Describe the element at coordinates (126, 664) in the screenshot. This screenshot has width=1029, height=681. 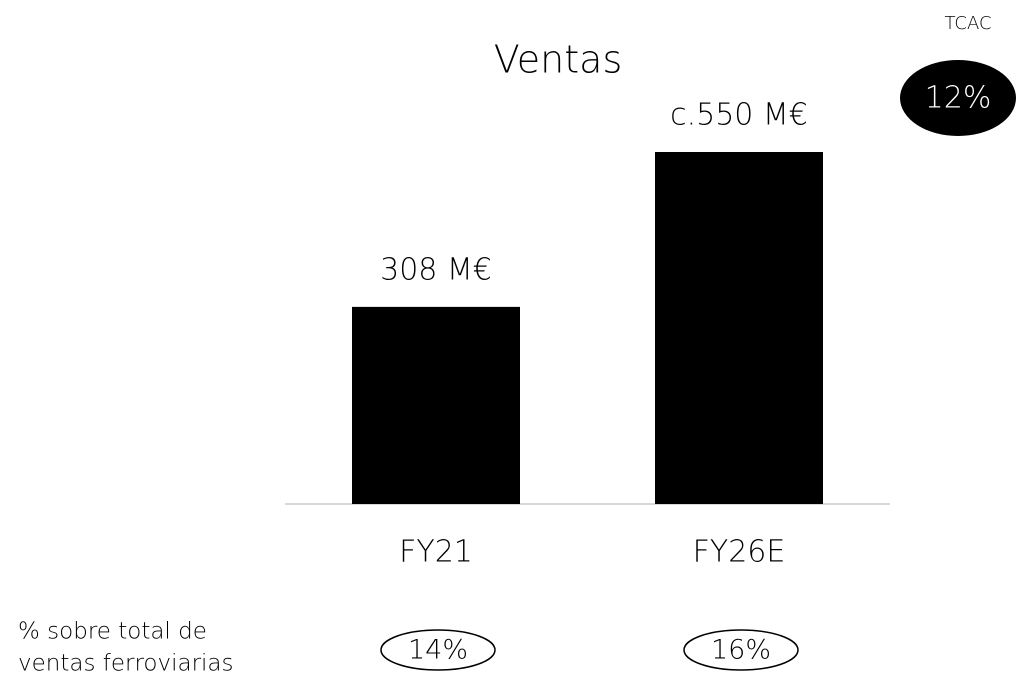
I see `share-label: ventas ferroviarias` at that location.